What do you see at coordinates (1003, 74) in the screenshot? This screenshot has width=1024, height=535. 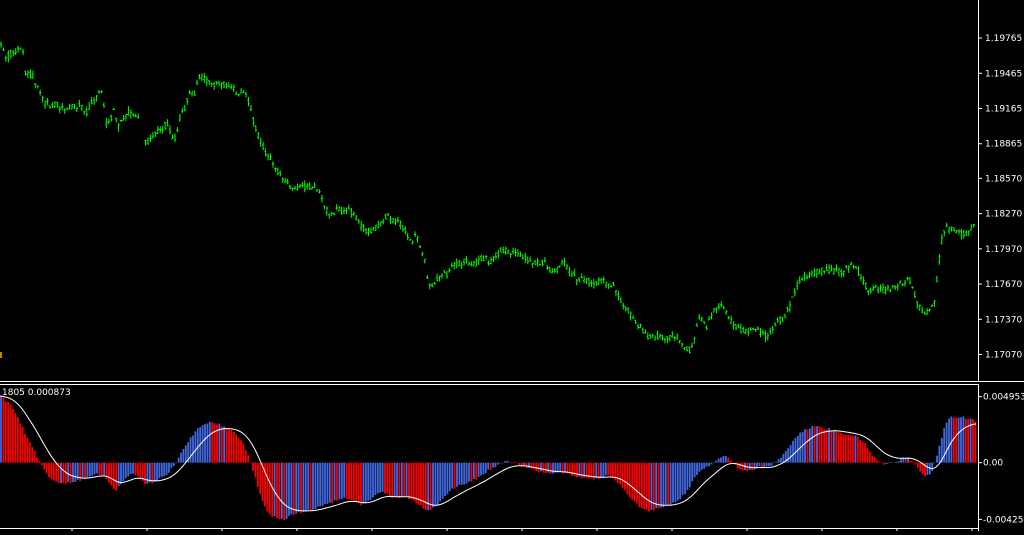 I see `price-tick-label: 1.19465` at bounding box center [1003, 74].